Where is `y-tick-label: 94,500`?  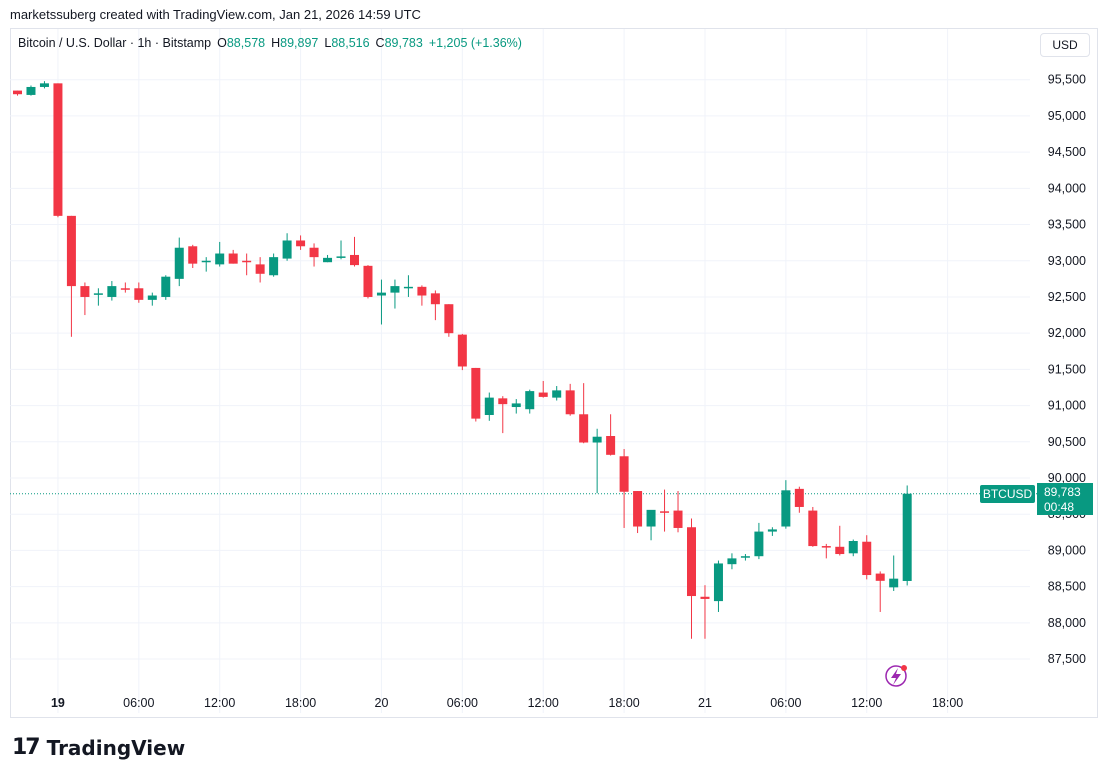 y-tick-label: 94,500 is located at coordinates (1067, 152).